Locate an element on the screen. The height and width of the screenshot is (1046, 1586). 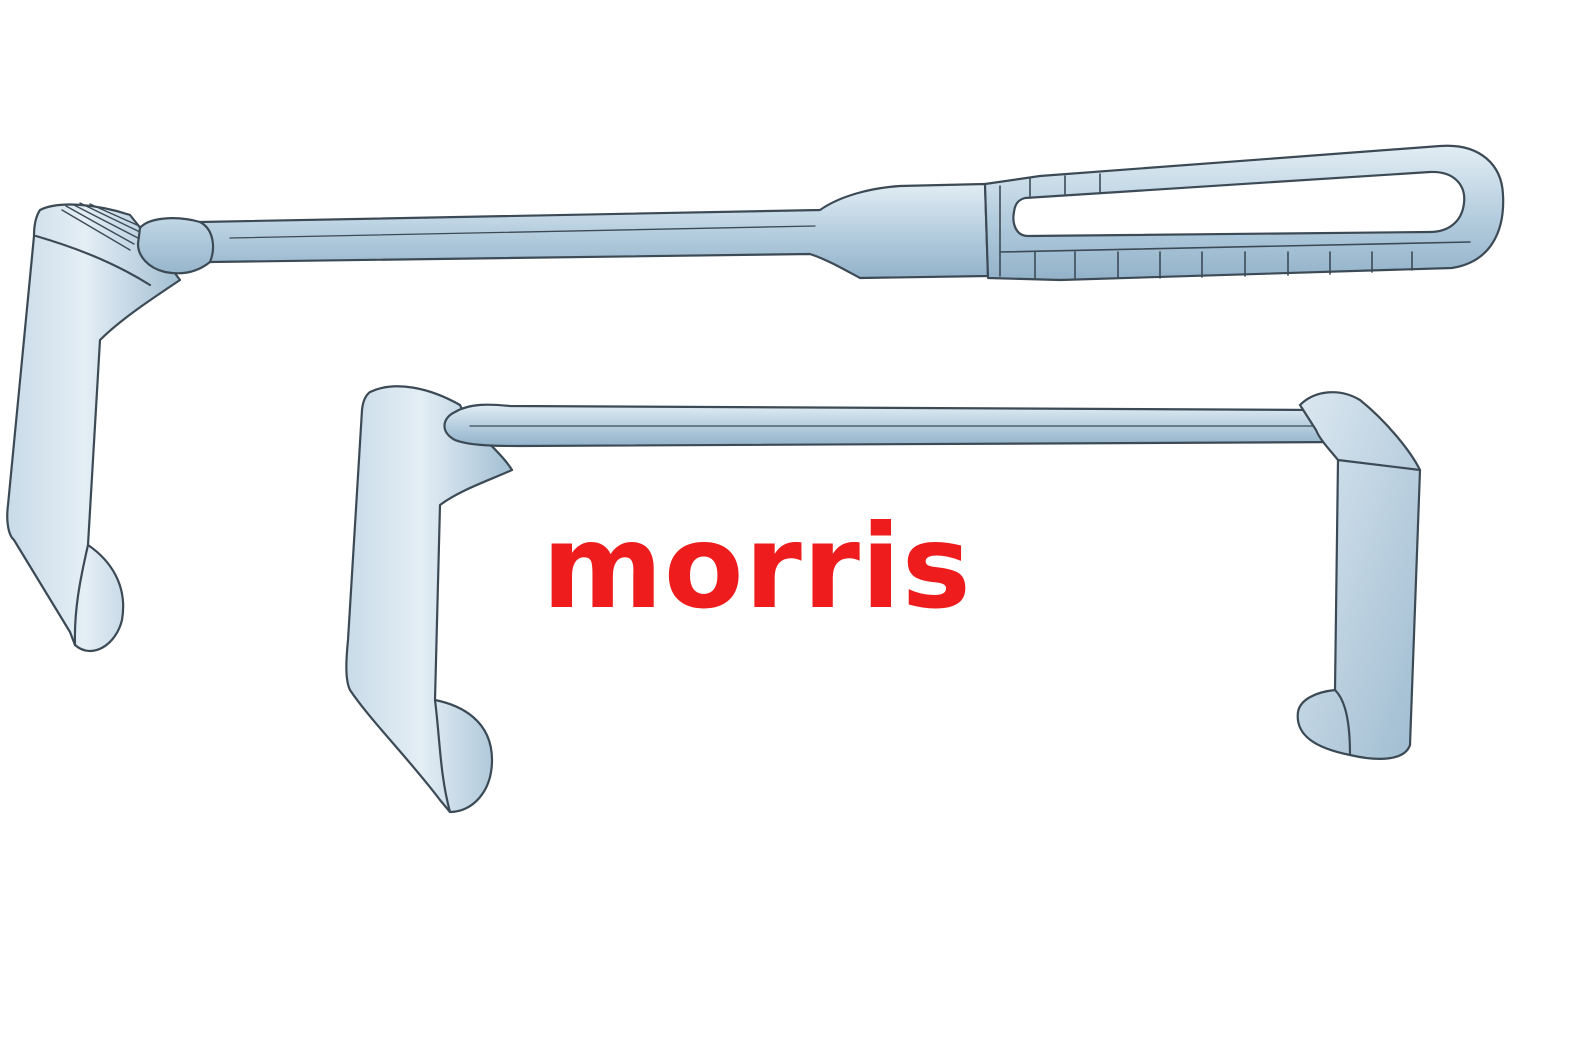
handheld-retractor-blade-fold is located at coordinates (93, 260).